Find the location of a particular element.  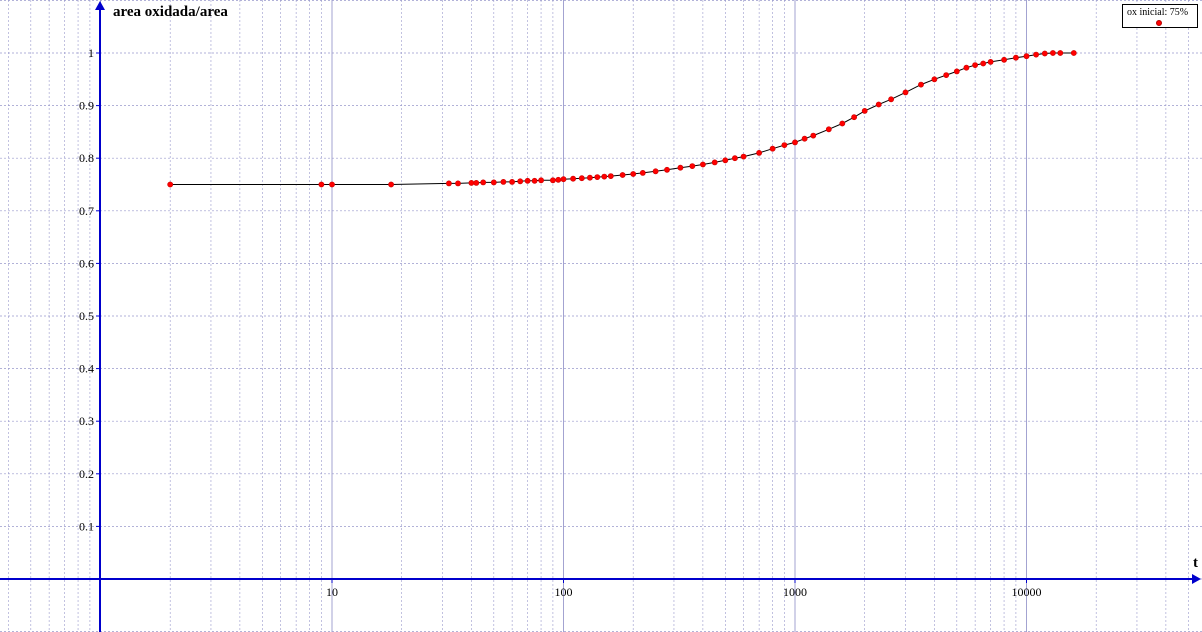

y-tick-label: 0.5 is located at coordinates (86, 316).